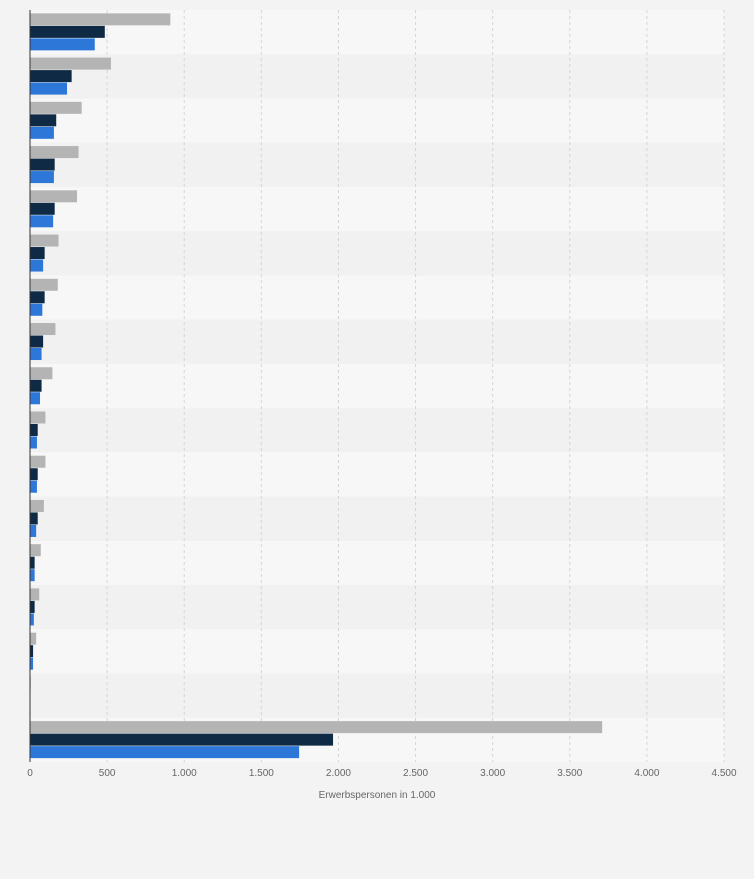 The height and width of the screenshot is (879, 754). I want to click on x-tick-label: 1.500, so click(261, 773).